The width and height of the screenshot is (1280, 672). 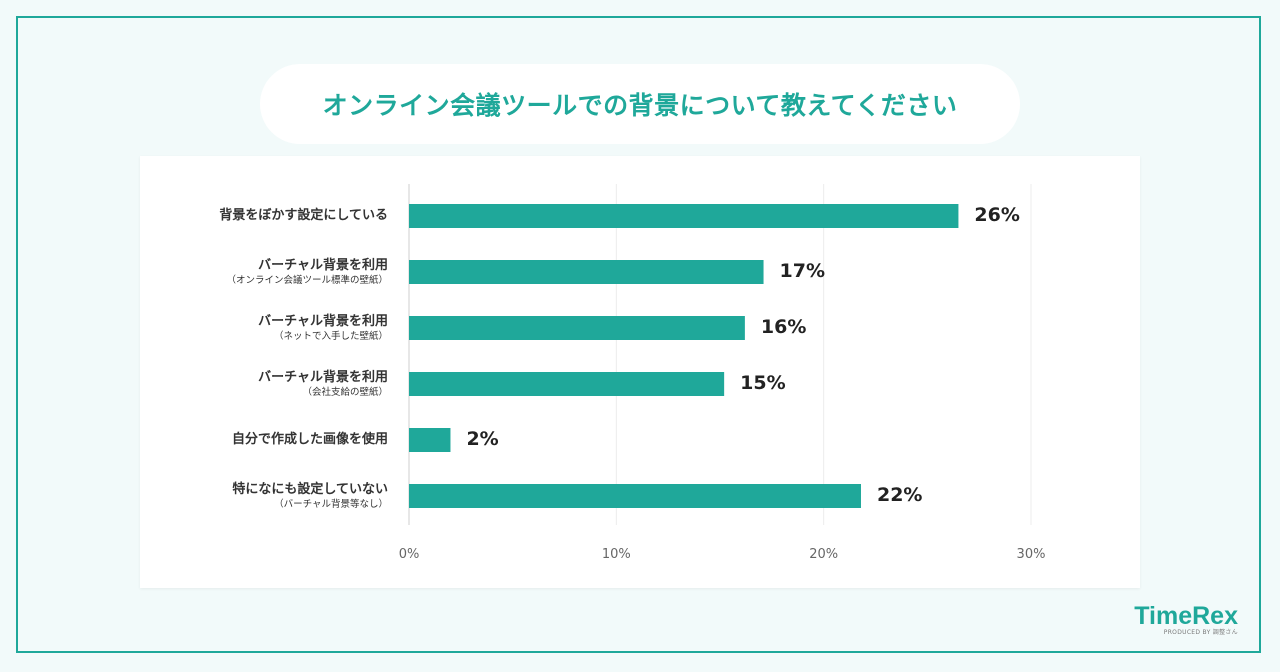 What do you see at coordinates (310, 489) in the screenshot?
I see `category-label-main: 特になにも設定していない` at bounding box center [310, 489].